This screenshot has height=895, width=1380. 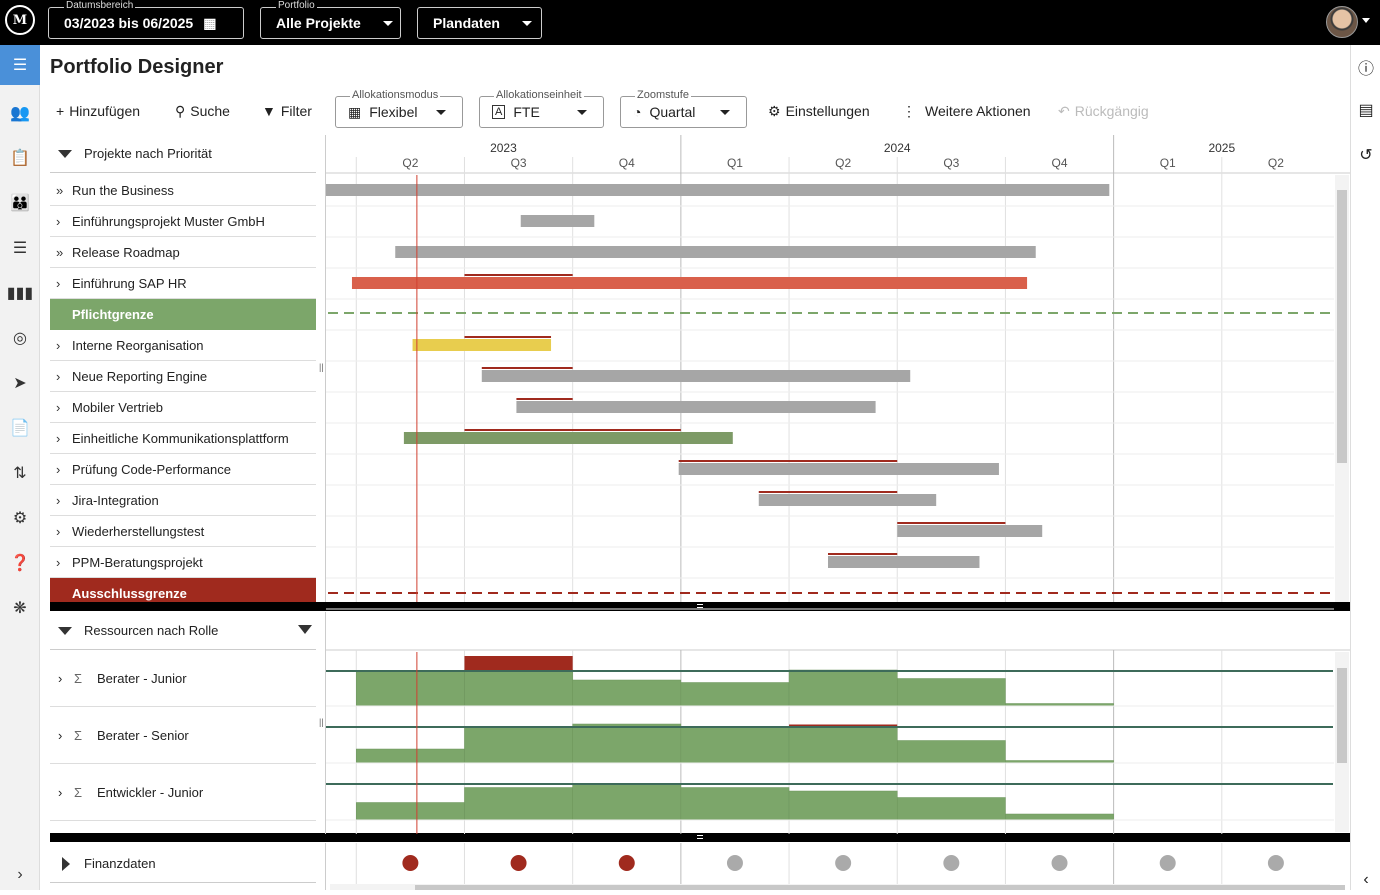 I want to click on project-row: › Neue Reporting Engine, so click(x=183, y=376).